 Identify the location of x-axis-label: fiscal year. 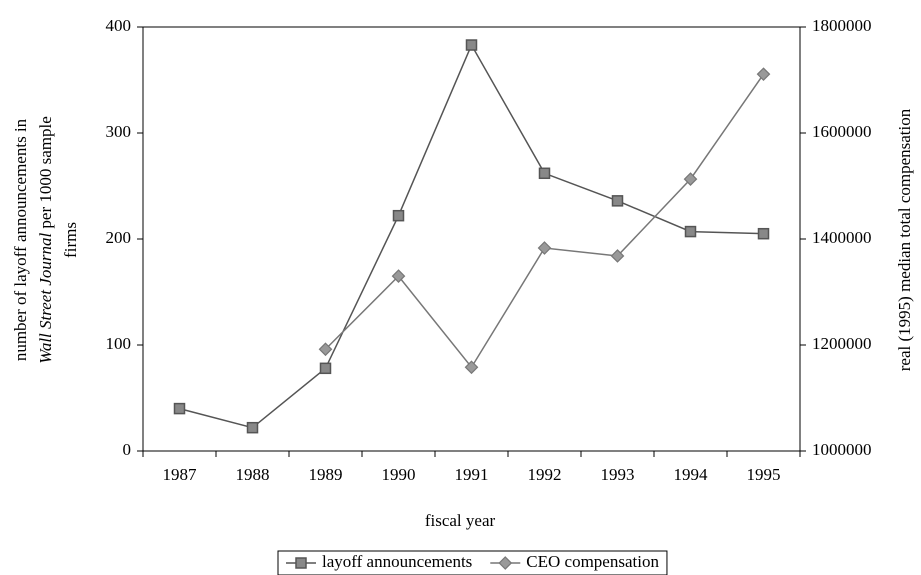
(460, 520).